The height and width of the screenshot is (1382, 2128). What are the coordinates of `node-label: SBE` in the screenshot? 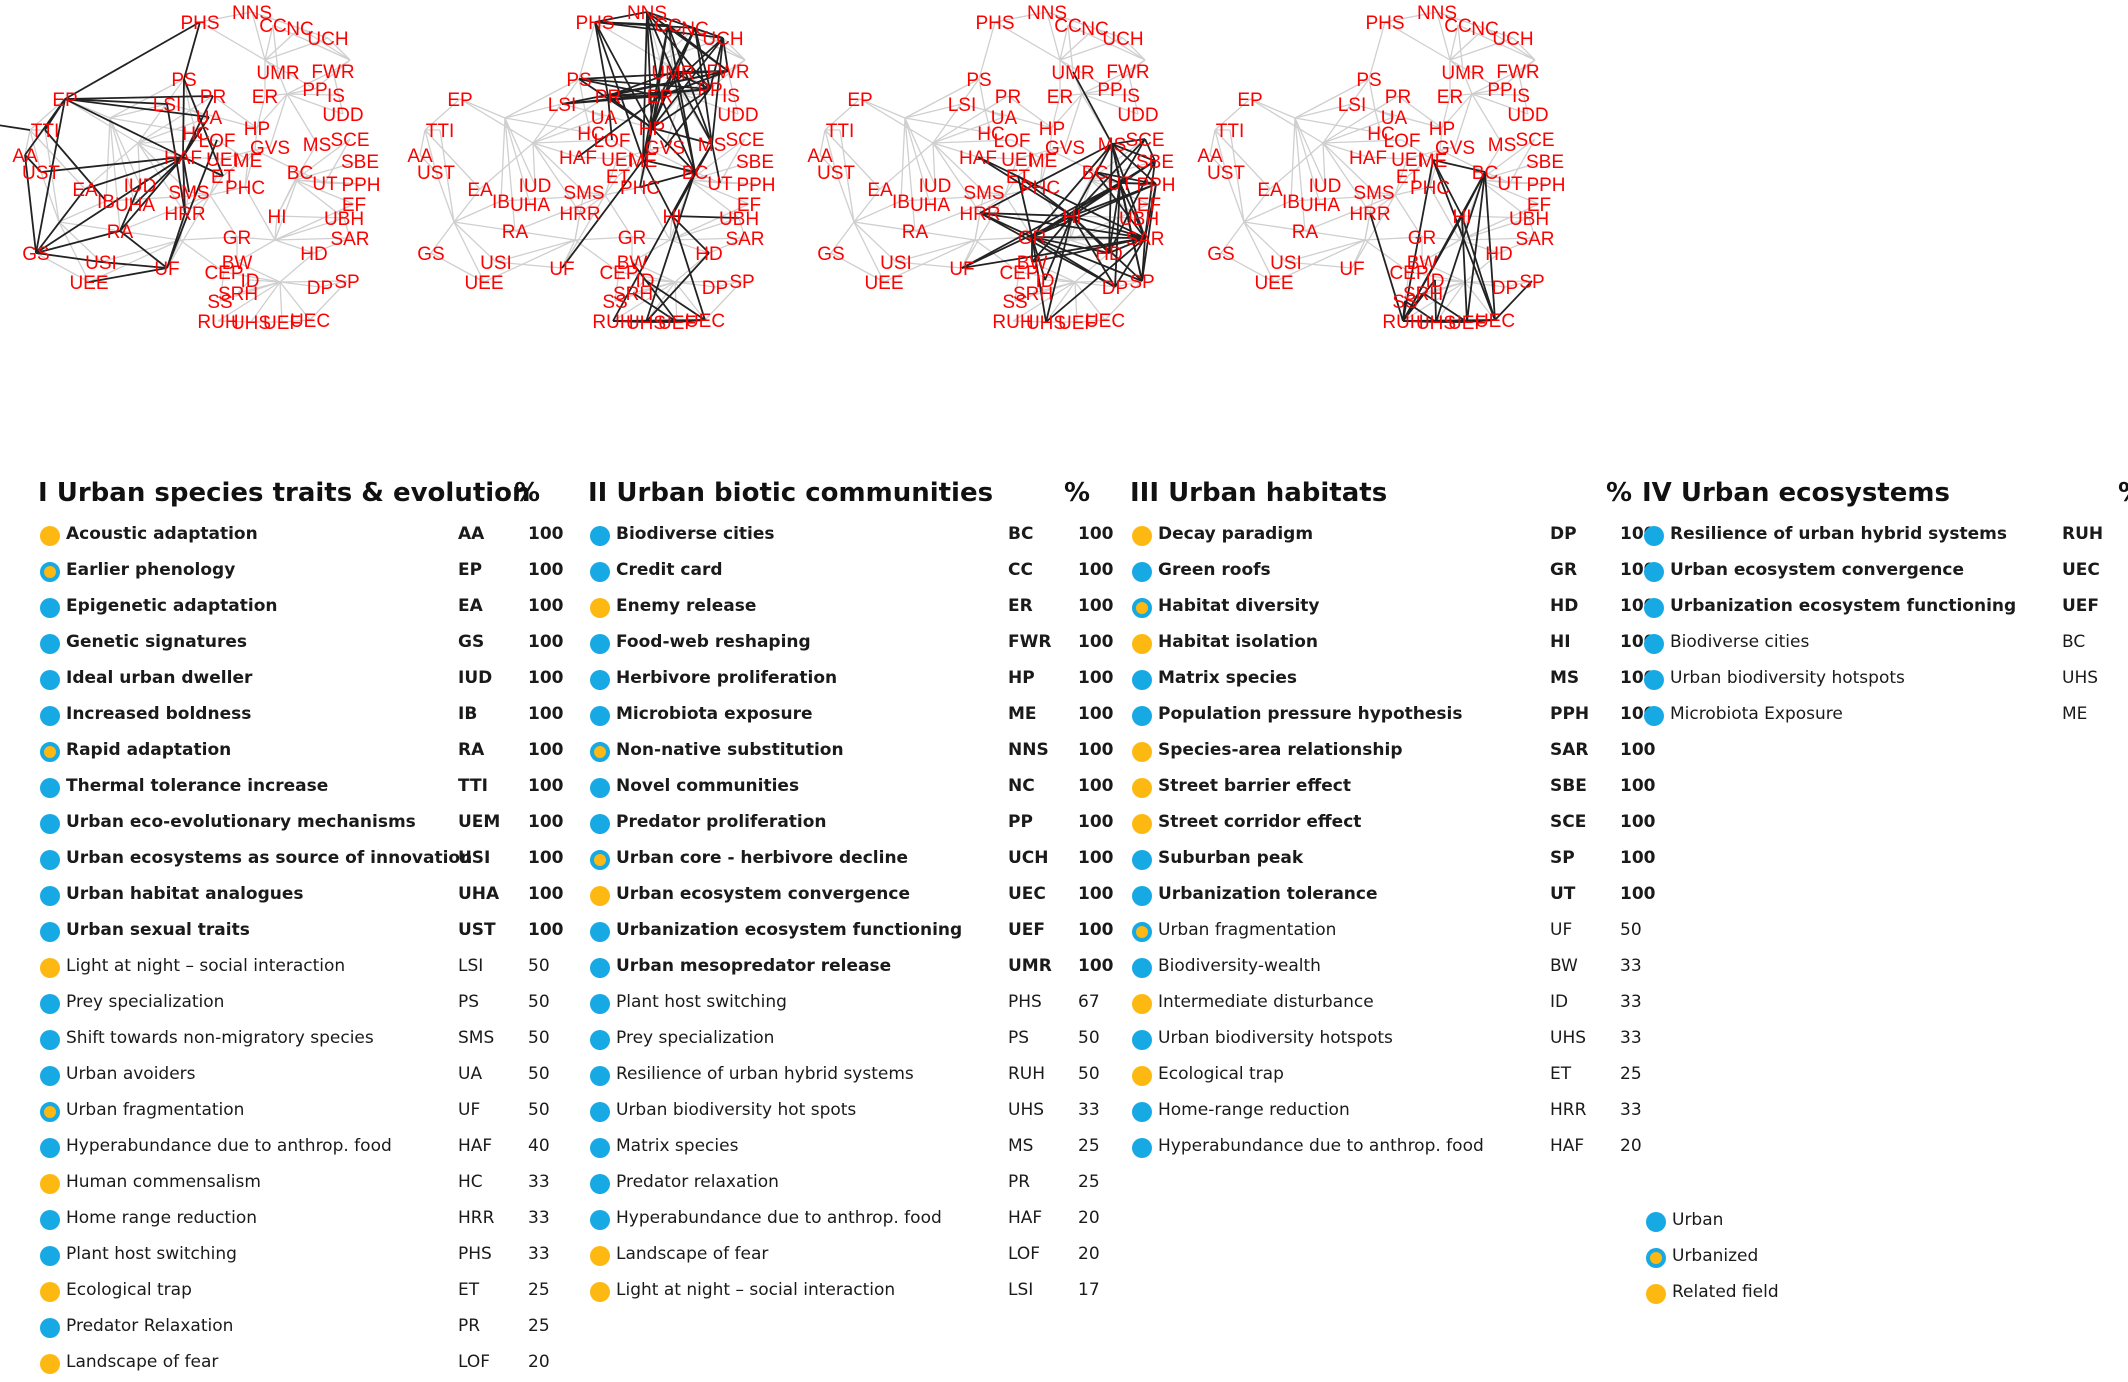 It's located at (1545, 162).